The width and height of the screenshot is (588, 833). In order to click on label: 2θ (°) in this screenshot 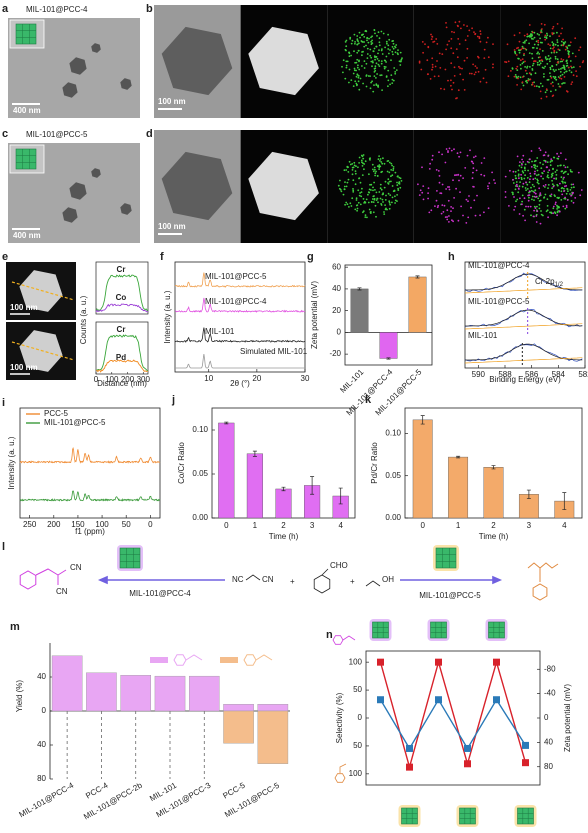, I will do `click(240, 383)`.